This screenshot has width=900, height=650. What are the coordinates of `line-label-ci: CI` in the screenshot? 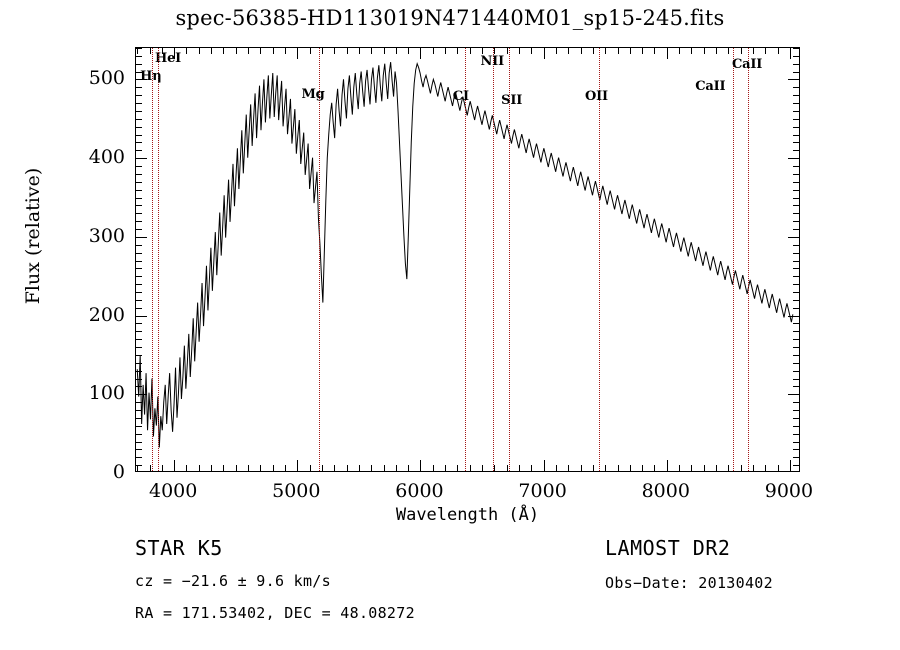 It's located at (460, 96).